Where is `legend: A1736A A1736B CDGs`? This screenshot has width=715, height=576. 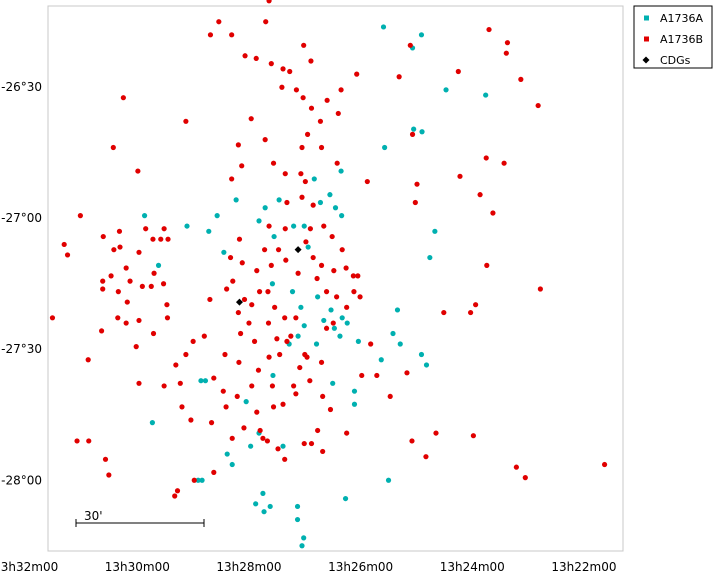
legend: A1736A A1736B CDGs is located at coordinates (673, 37).